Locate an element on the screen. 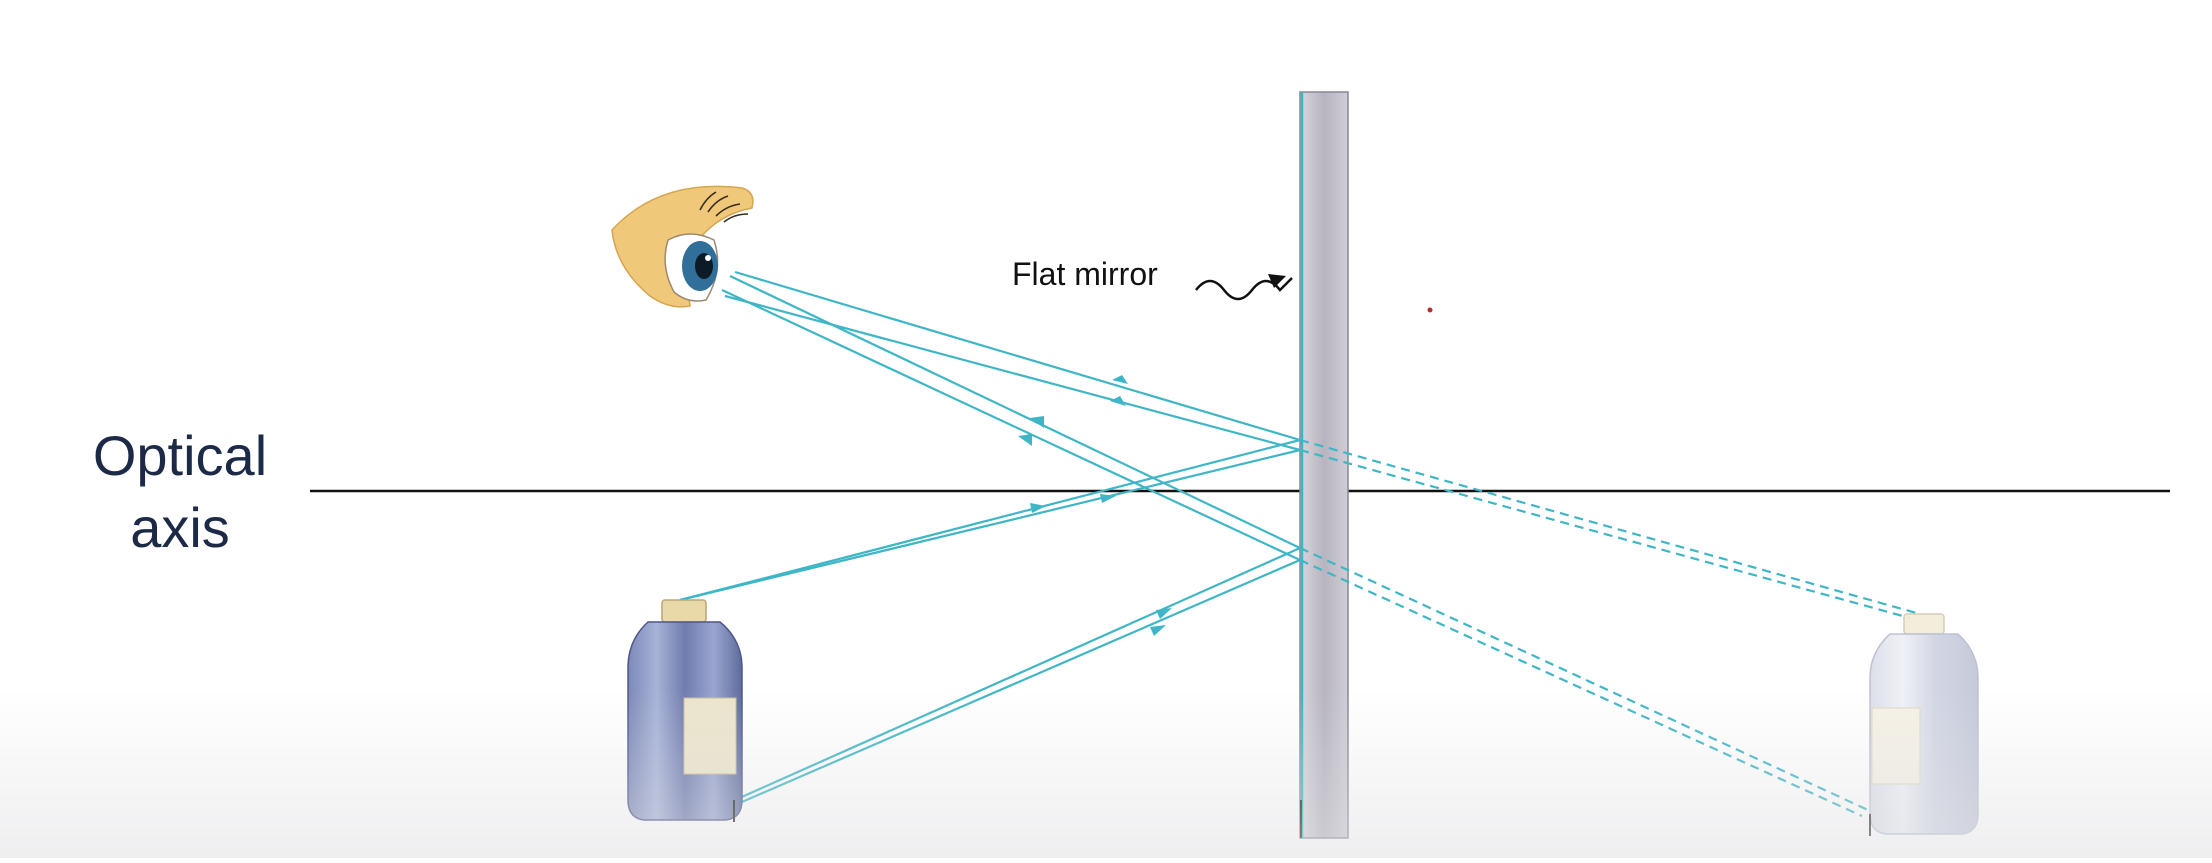  mirror-label-leader is located at coordinates (1244, 289).